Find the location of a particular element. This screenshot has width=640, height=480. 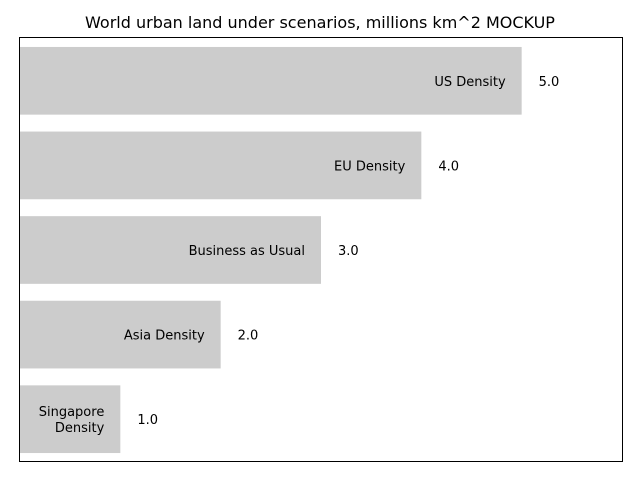

value-label-3: 2.0 is located at coordinates (248, 336).